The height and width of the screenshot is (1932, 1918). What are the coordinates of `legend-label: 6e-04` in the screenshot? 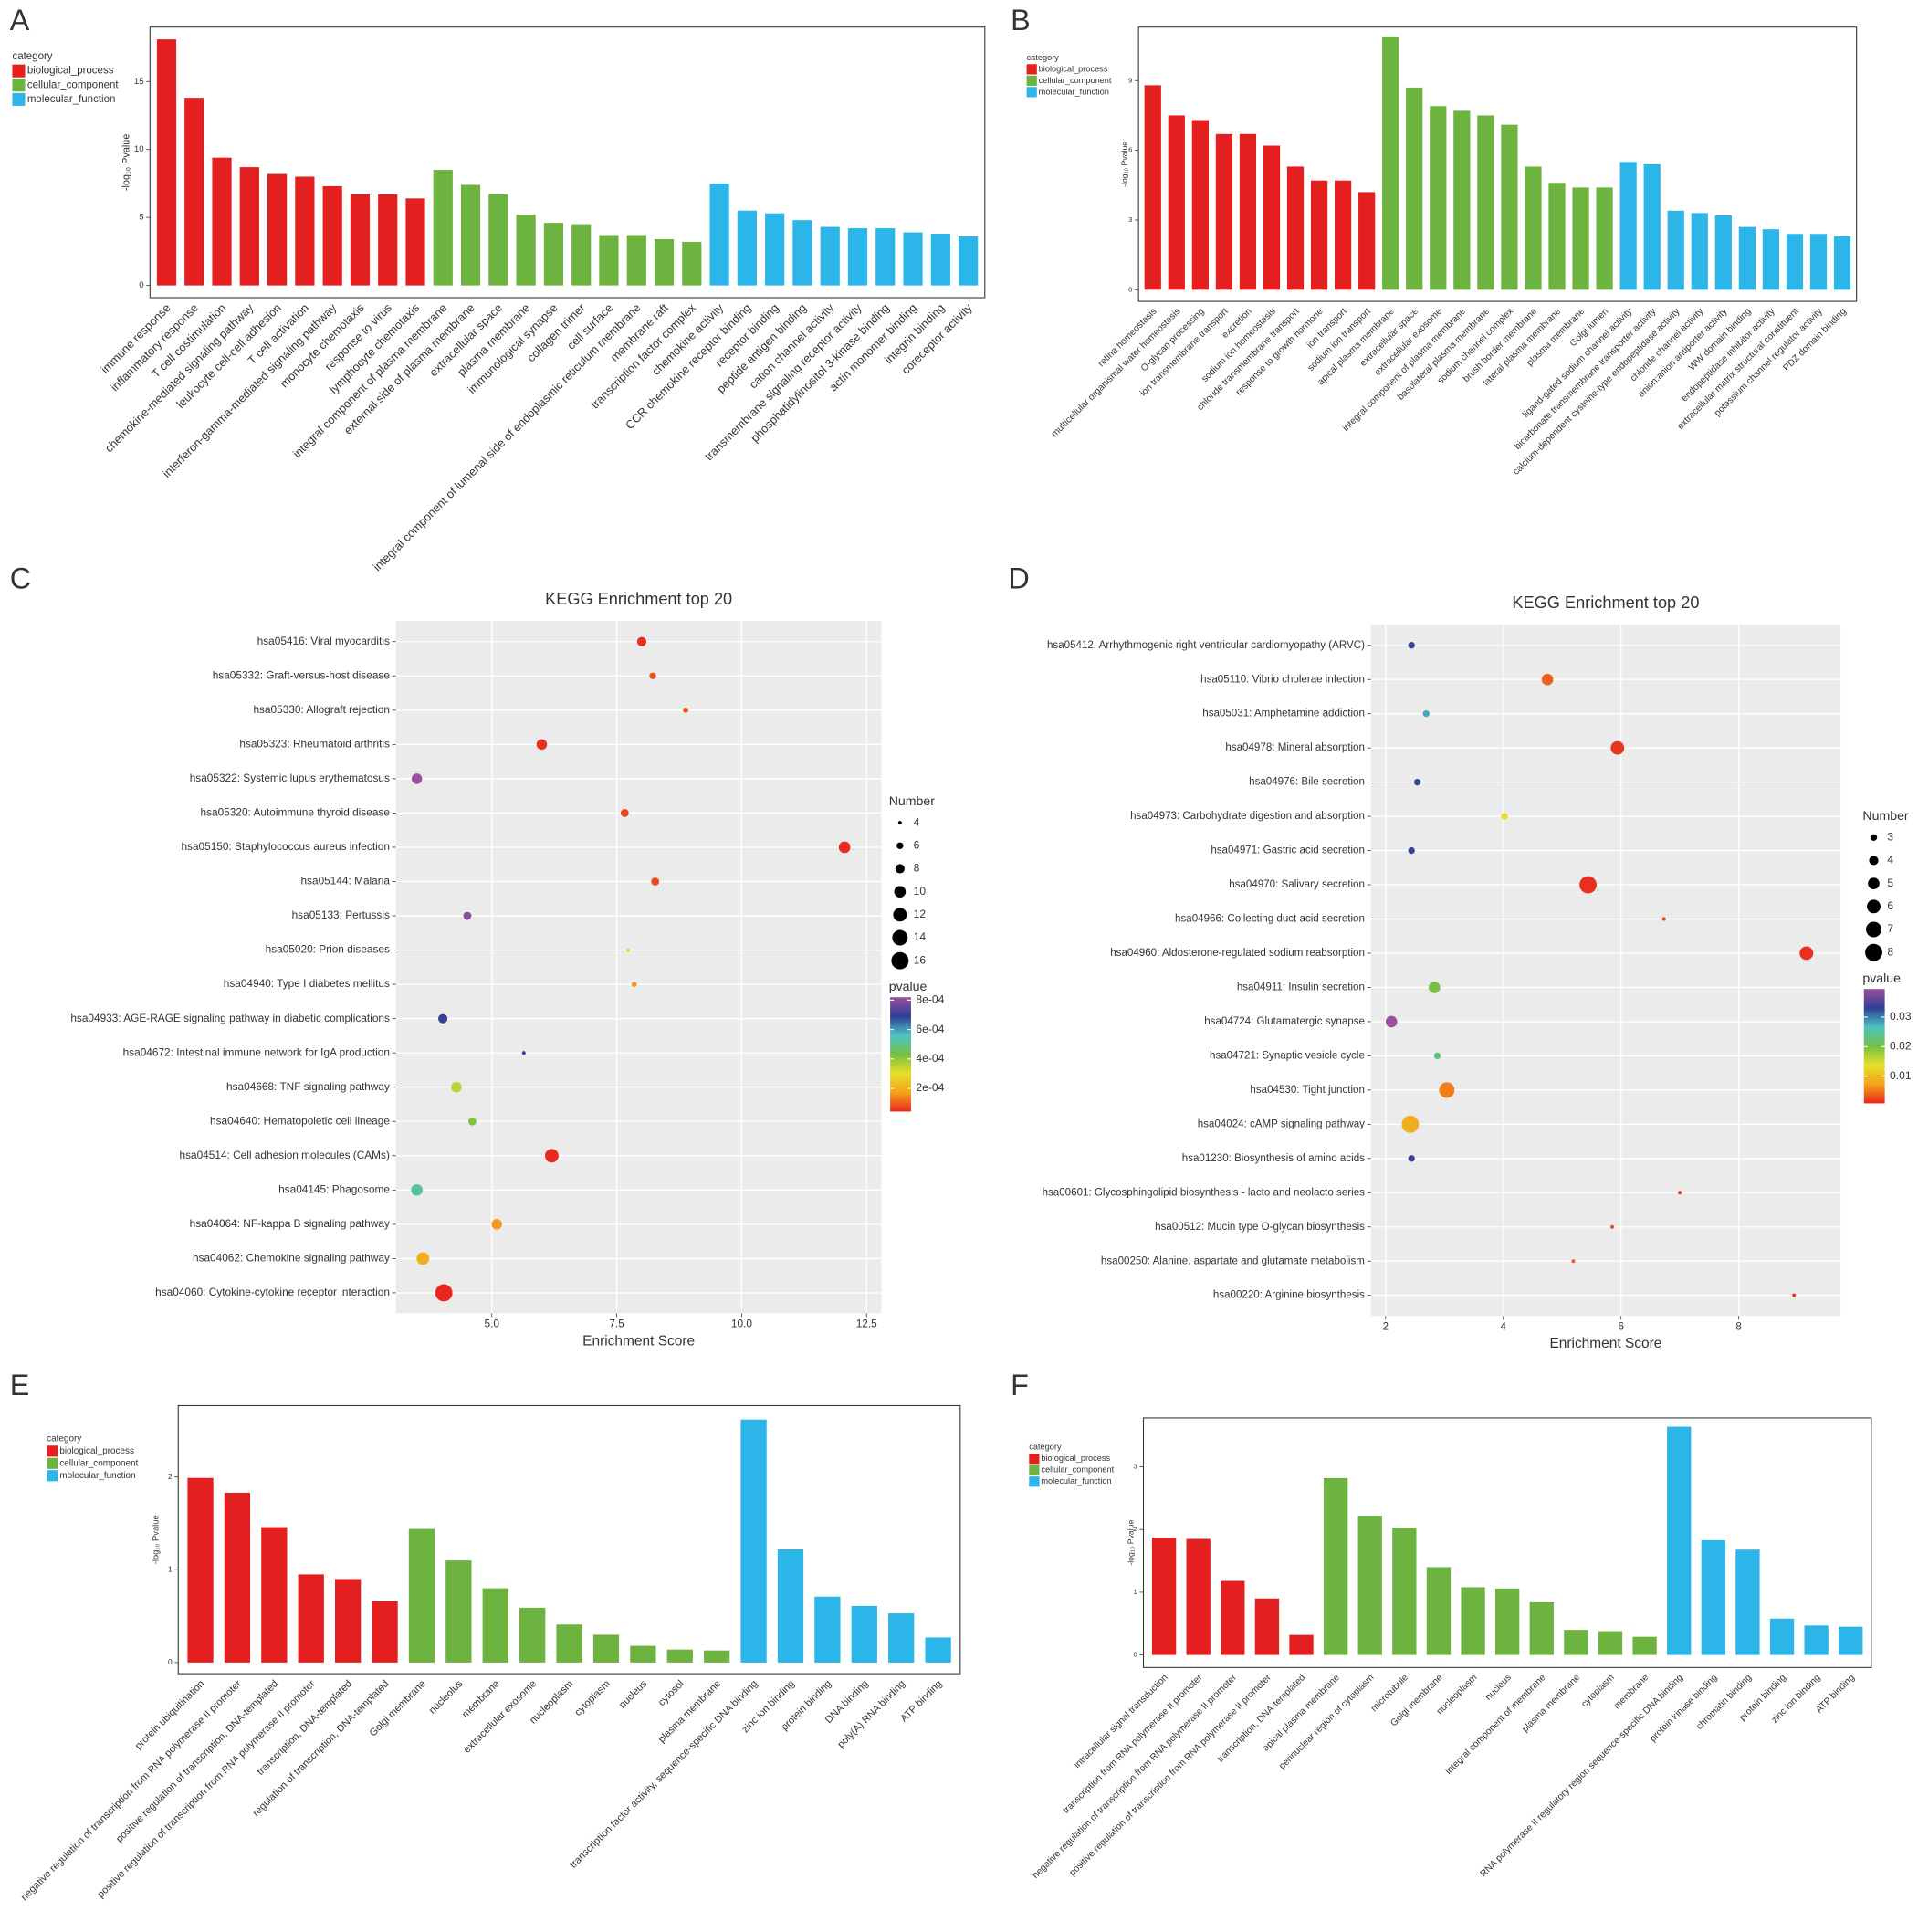 It's located at (930, 1029).